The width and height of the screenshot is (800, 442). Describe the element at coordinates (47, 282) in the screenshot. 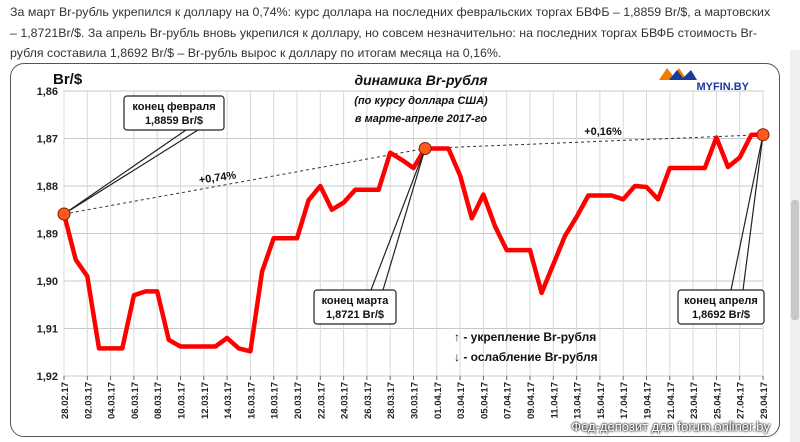

I see `y-tick-label: 1,90` at that location.